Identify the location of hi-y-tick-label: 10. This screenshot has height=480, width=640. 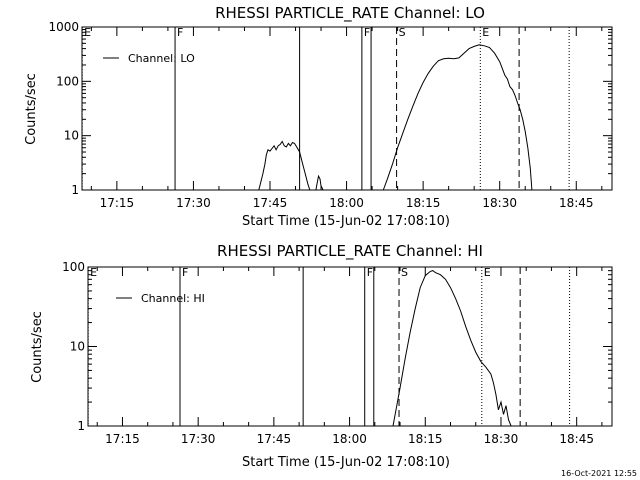
(77, 347).